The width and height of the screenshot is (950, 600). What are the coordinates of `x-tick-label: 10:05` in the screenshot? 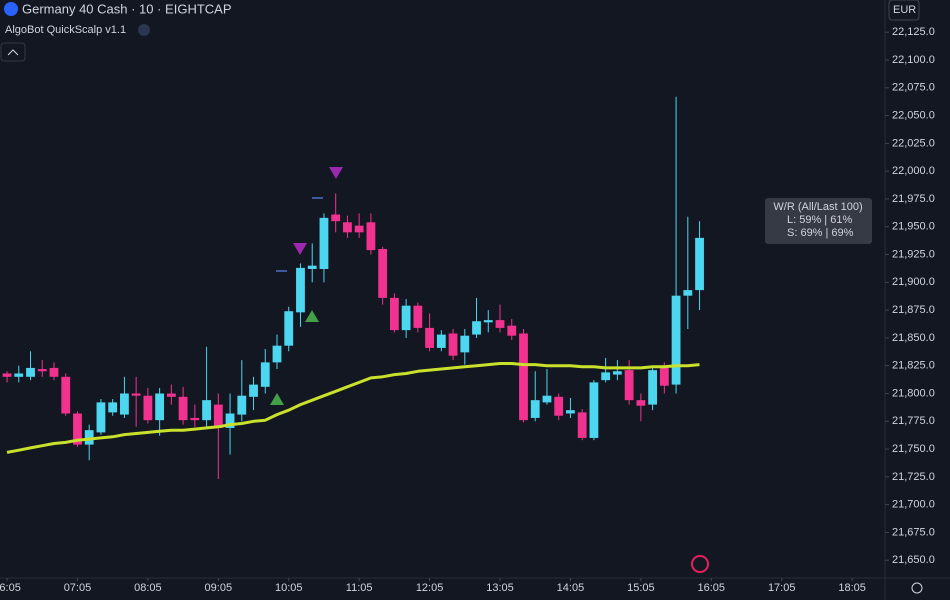 It's located at (289, 588).